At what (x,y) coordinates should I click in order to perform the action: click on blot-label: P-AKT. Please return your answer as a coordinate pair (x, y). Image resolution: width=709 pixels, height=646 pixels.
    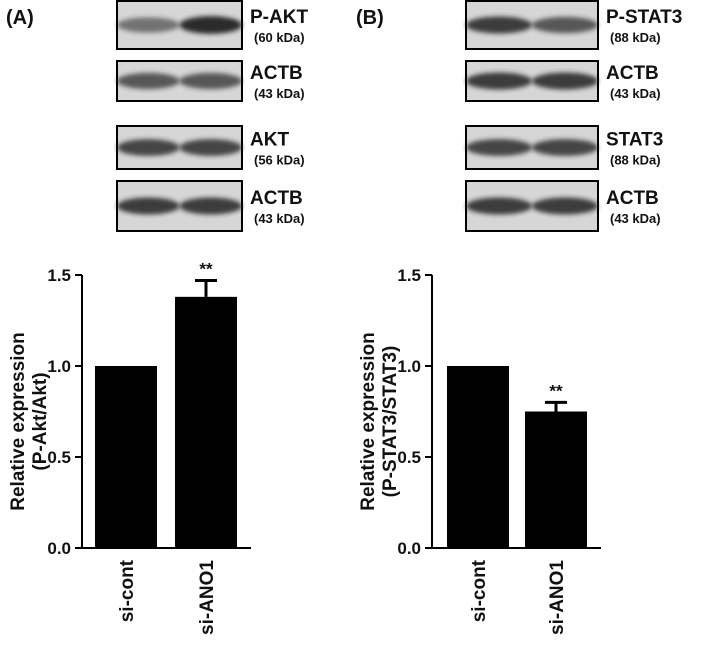
    Looking at the image, I should click on (279, 17).